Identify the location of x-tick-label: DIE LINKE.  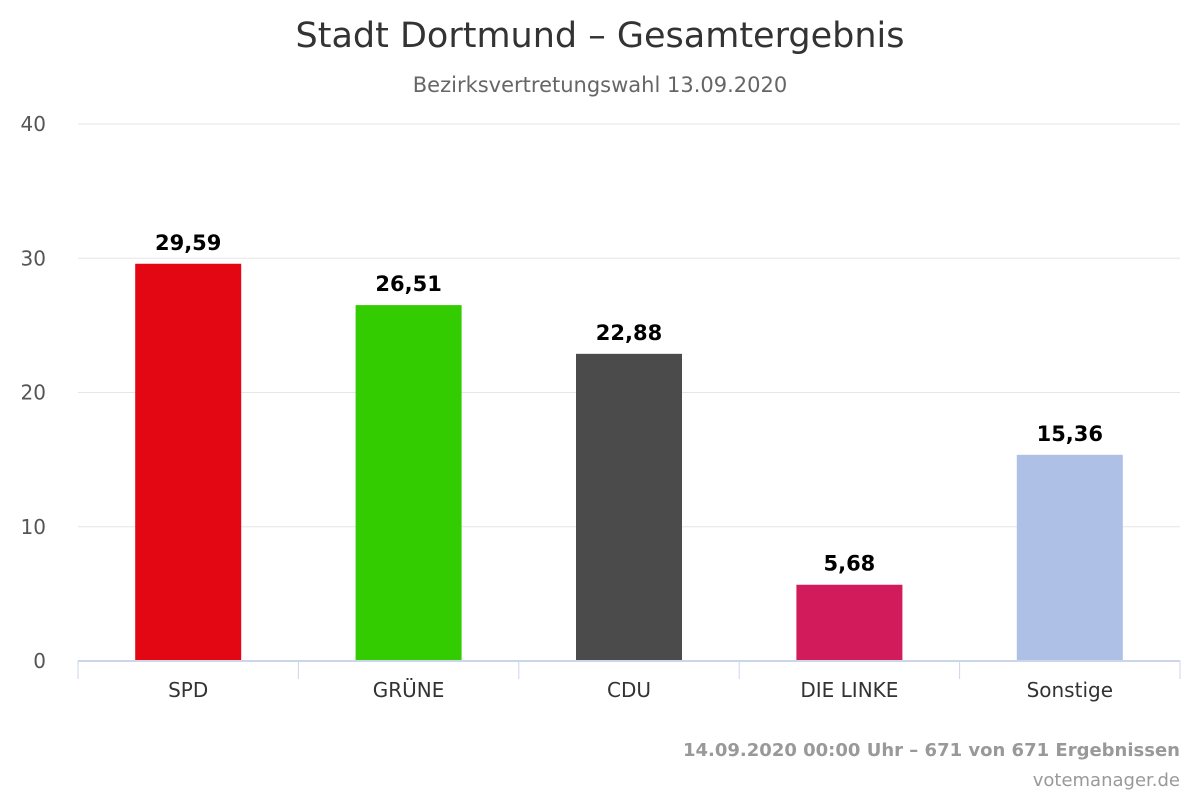
(849, 690).